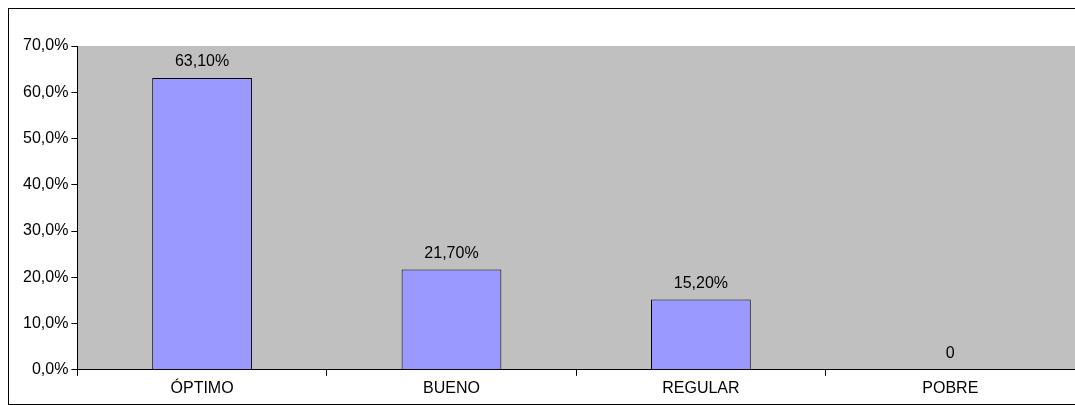 The image size is (1075, 405). I want to click on data-label: 15,20%, so click(701, 282).